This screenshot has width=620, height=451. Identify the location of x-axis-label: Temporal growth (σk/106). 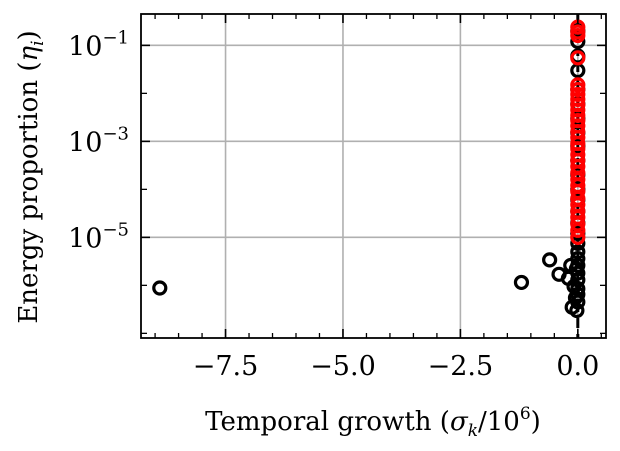
(373, 422).